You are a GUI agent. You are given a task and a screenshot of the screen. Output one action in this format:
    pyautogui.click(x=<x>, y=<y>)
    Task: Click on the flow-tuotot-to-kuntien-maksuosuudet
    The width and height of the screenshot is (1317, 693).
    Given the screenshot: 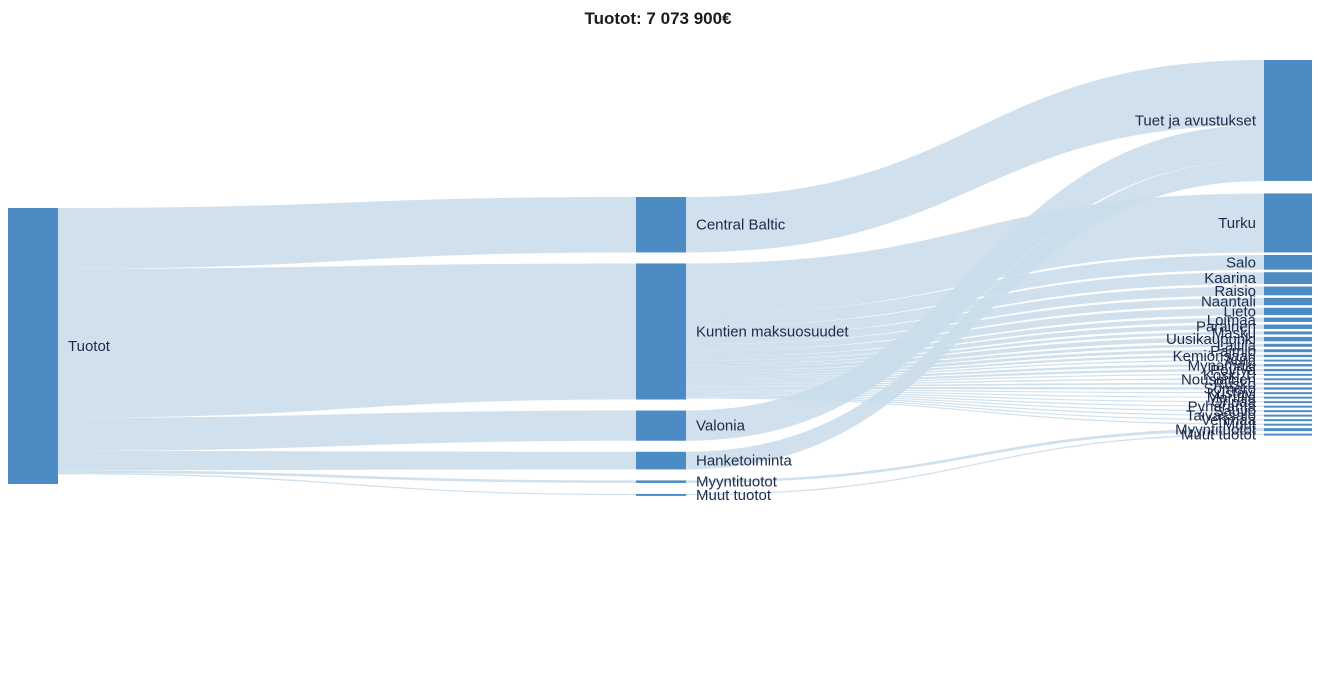 What is the action you would take?
    pyautogui.click(x=347, y=340)
    